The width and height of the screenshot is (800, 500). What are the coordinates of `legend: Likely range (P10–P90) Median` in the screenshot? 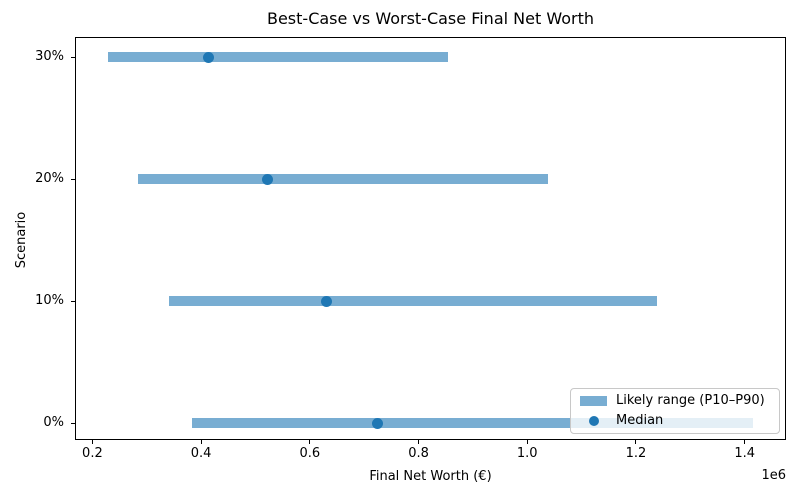 It's located at (675, 411).